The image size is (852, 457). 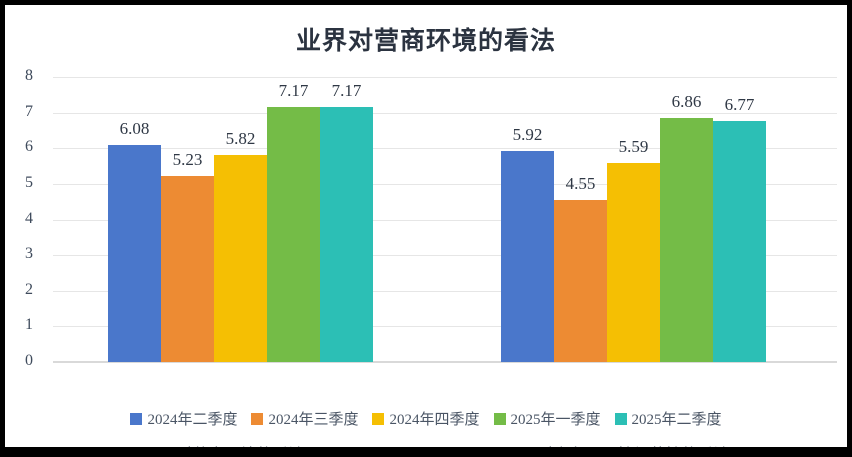 What do you see at coordinates (29, 182) in the screenshot?
I see `y-axis-tick-label: 5` at bounding box center [29, 182].